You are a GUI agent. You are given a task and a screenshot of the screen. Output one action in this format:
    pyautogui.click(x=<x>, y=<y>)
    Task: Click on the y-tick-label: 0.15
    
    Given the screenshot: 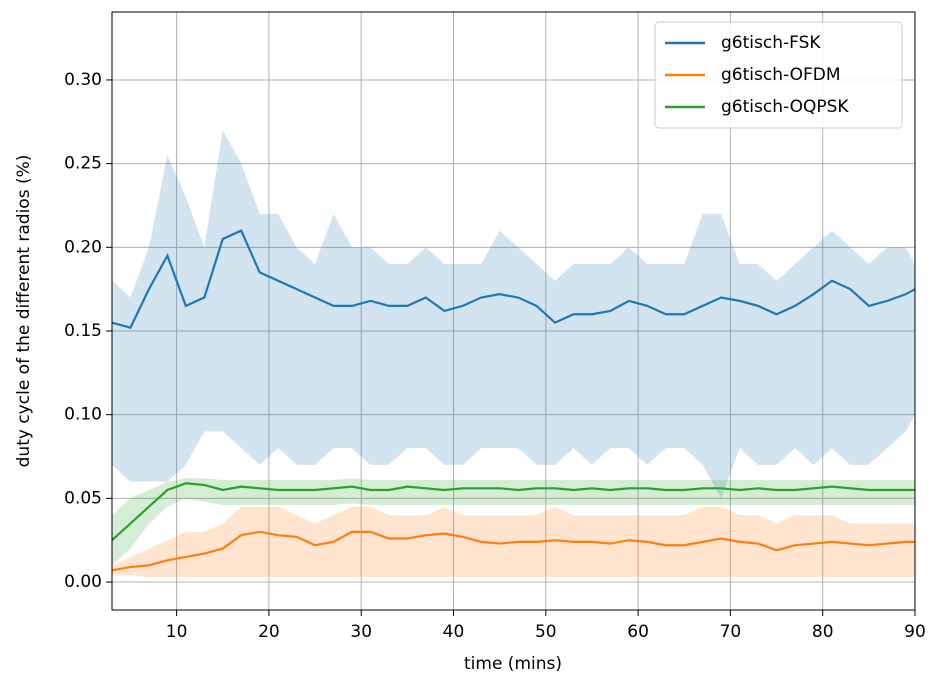 What is the action you would take?
    pyautogui.click(x=83, y=331)
    